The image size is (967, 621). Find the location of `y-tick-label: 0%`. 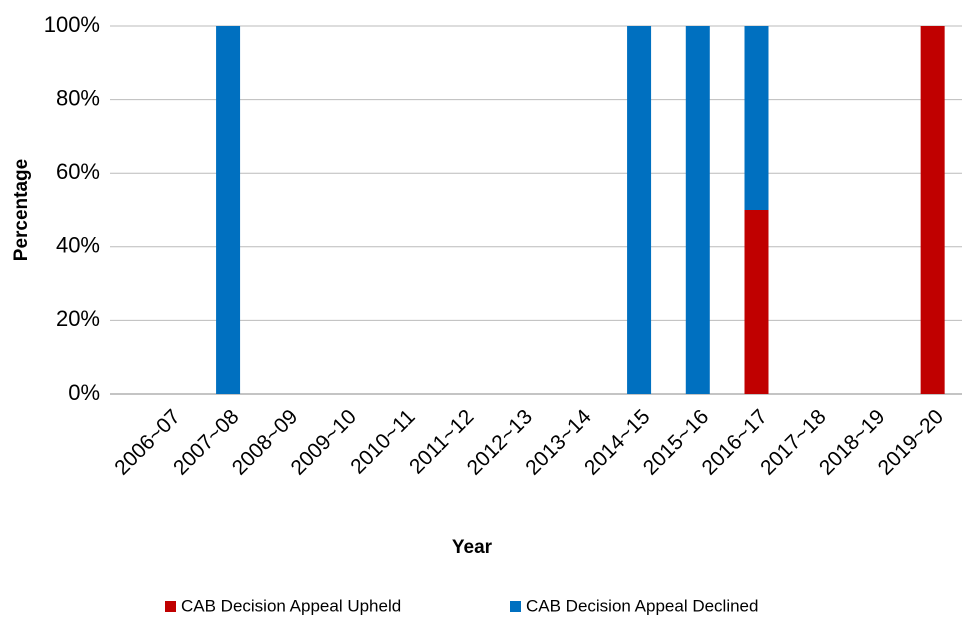

y-tick-label: 0% is located at coordinates (84, 392).